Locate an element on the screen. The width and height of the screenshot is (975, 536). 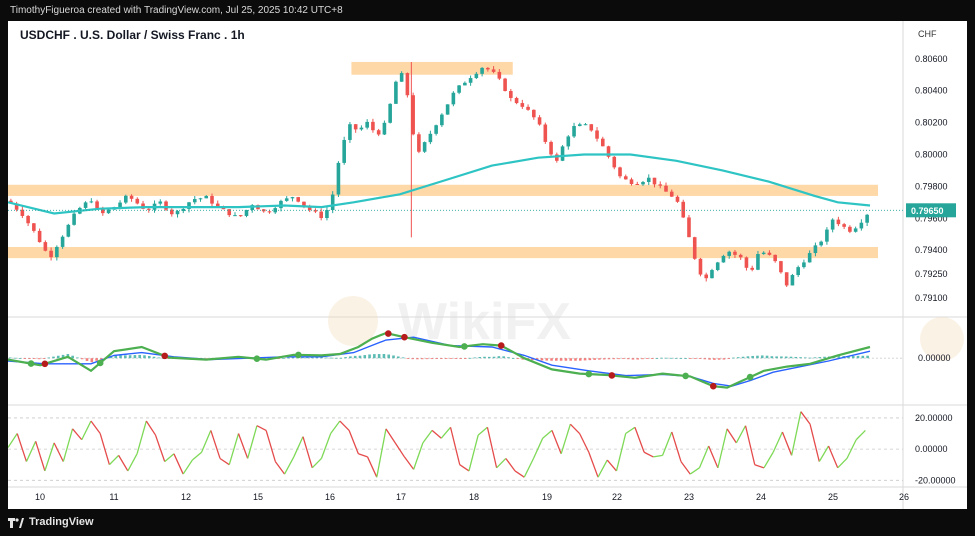
price-tick: 0.79800 is located at coordinates (931, 186).